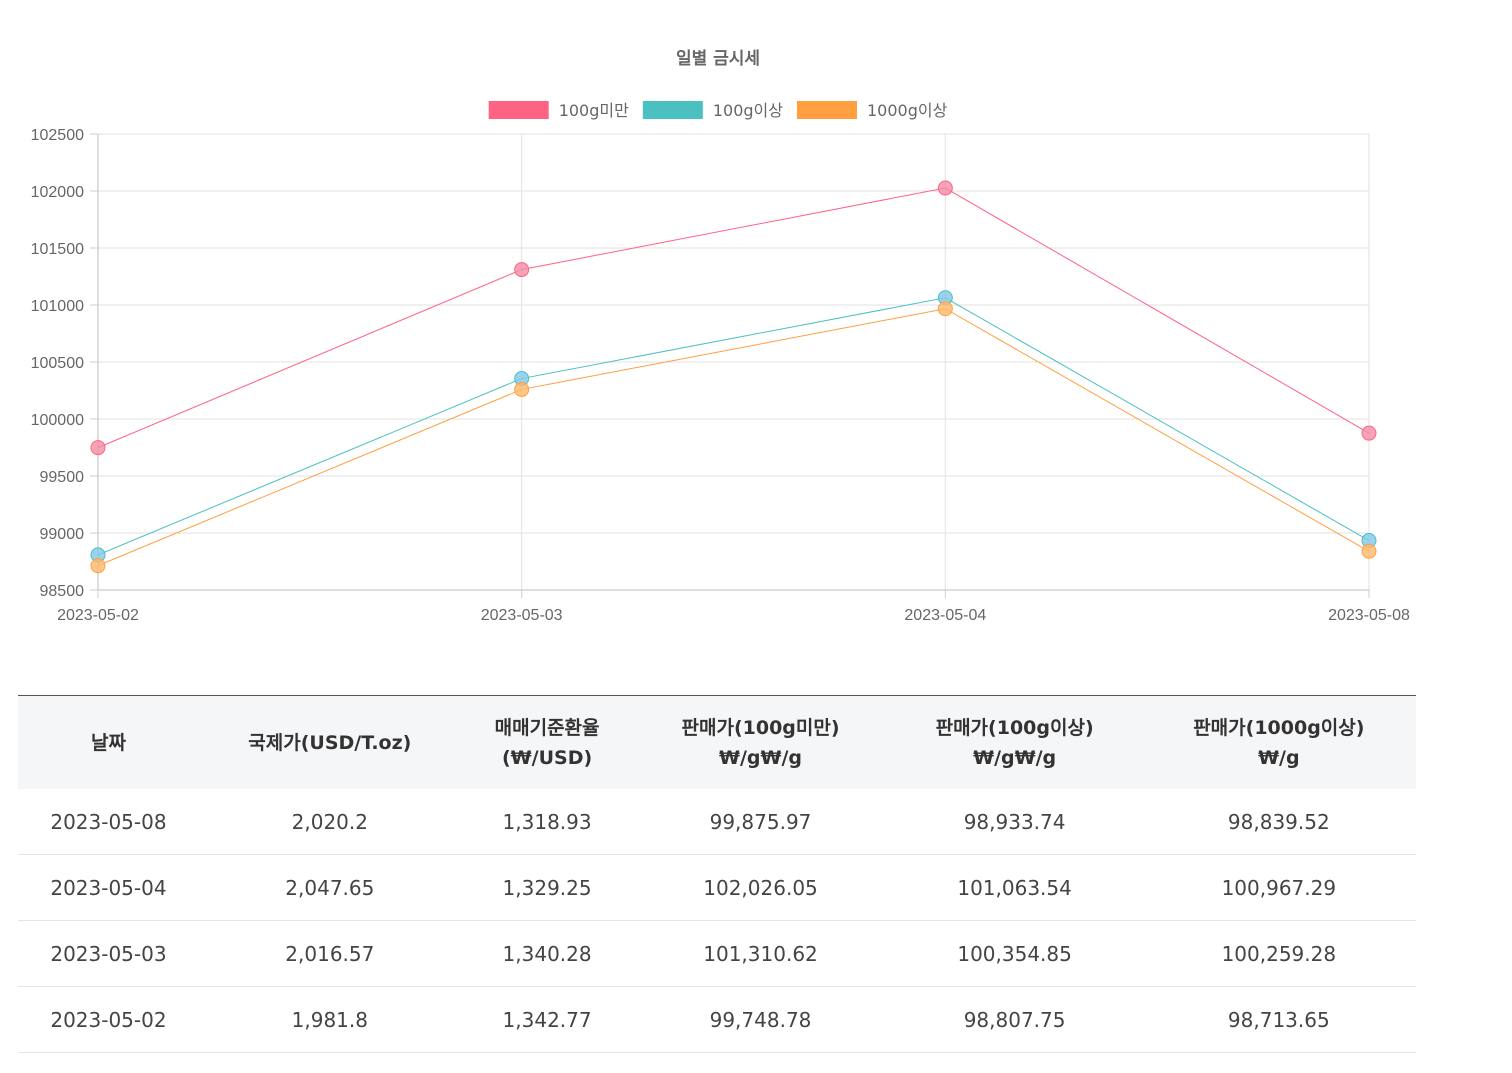 The width and height of the screenshot is (1512, 1073). I want to click on y-tick-label: 101500, so click(57, 249).